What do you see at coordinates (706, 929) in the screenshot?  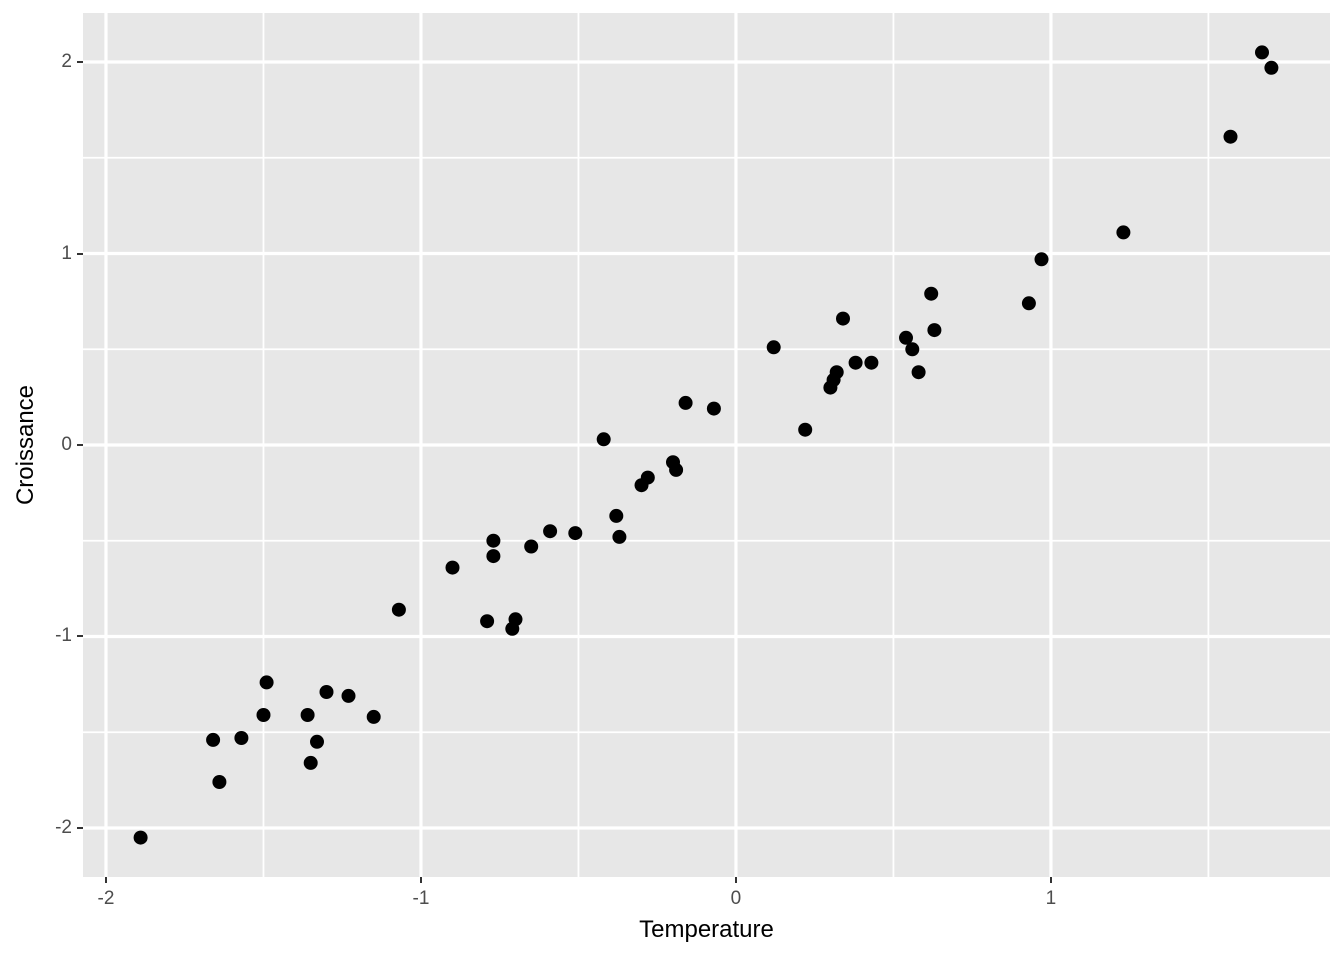 I see `x-axis-title: Temperature` at bounding box center [706, 929].